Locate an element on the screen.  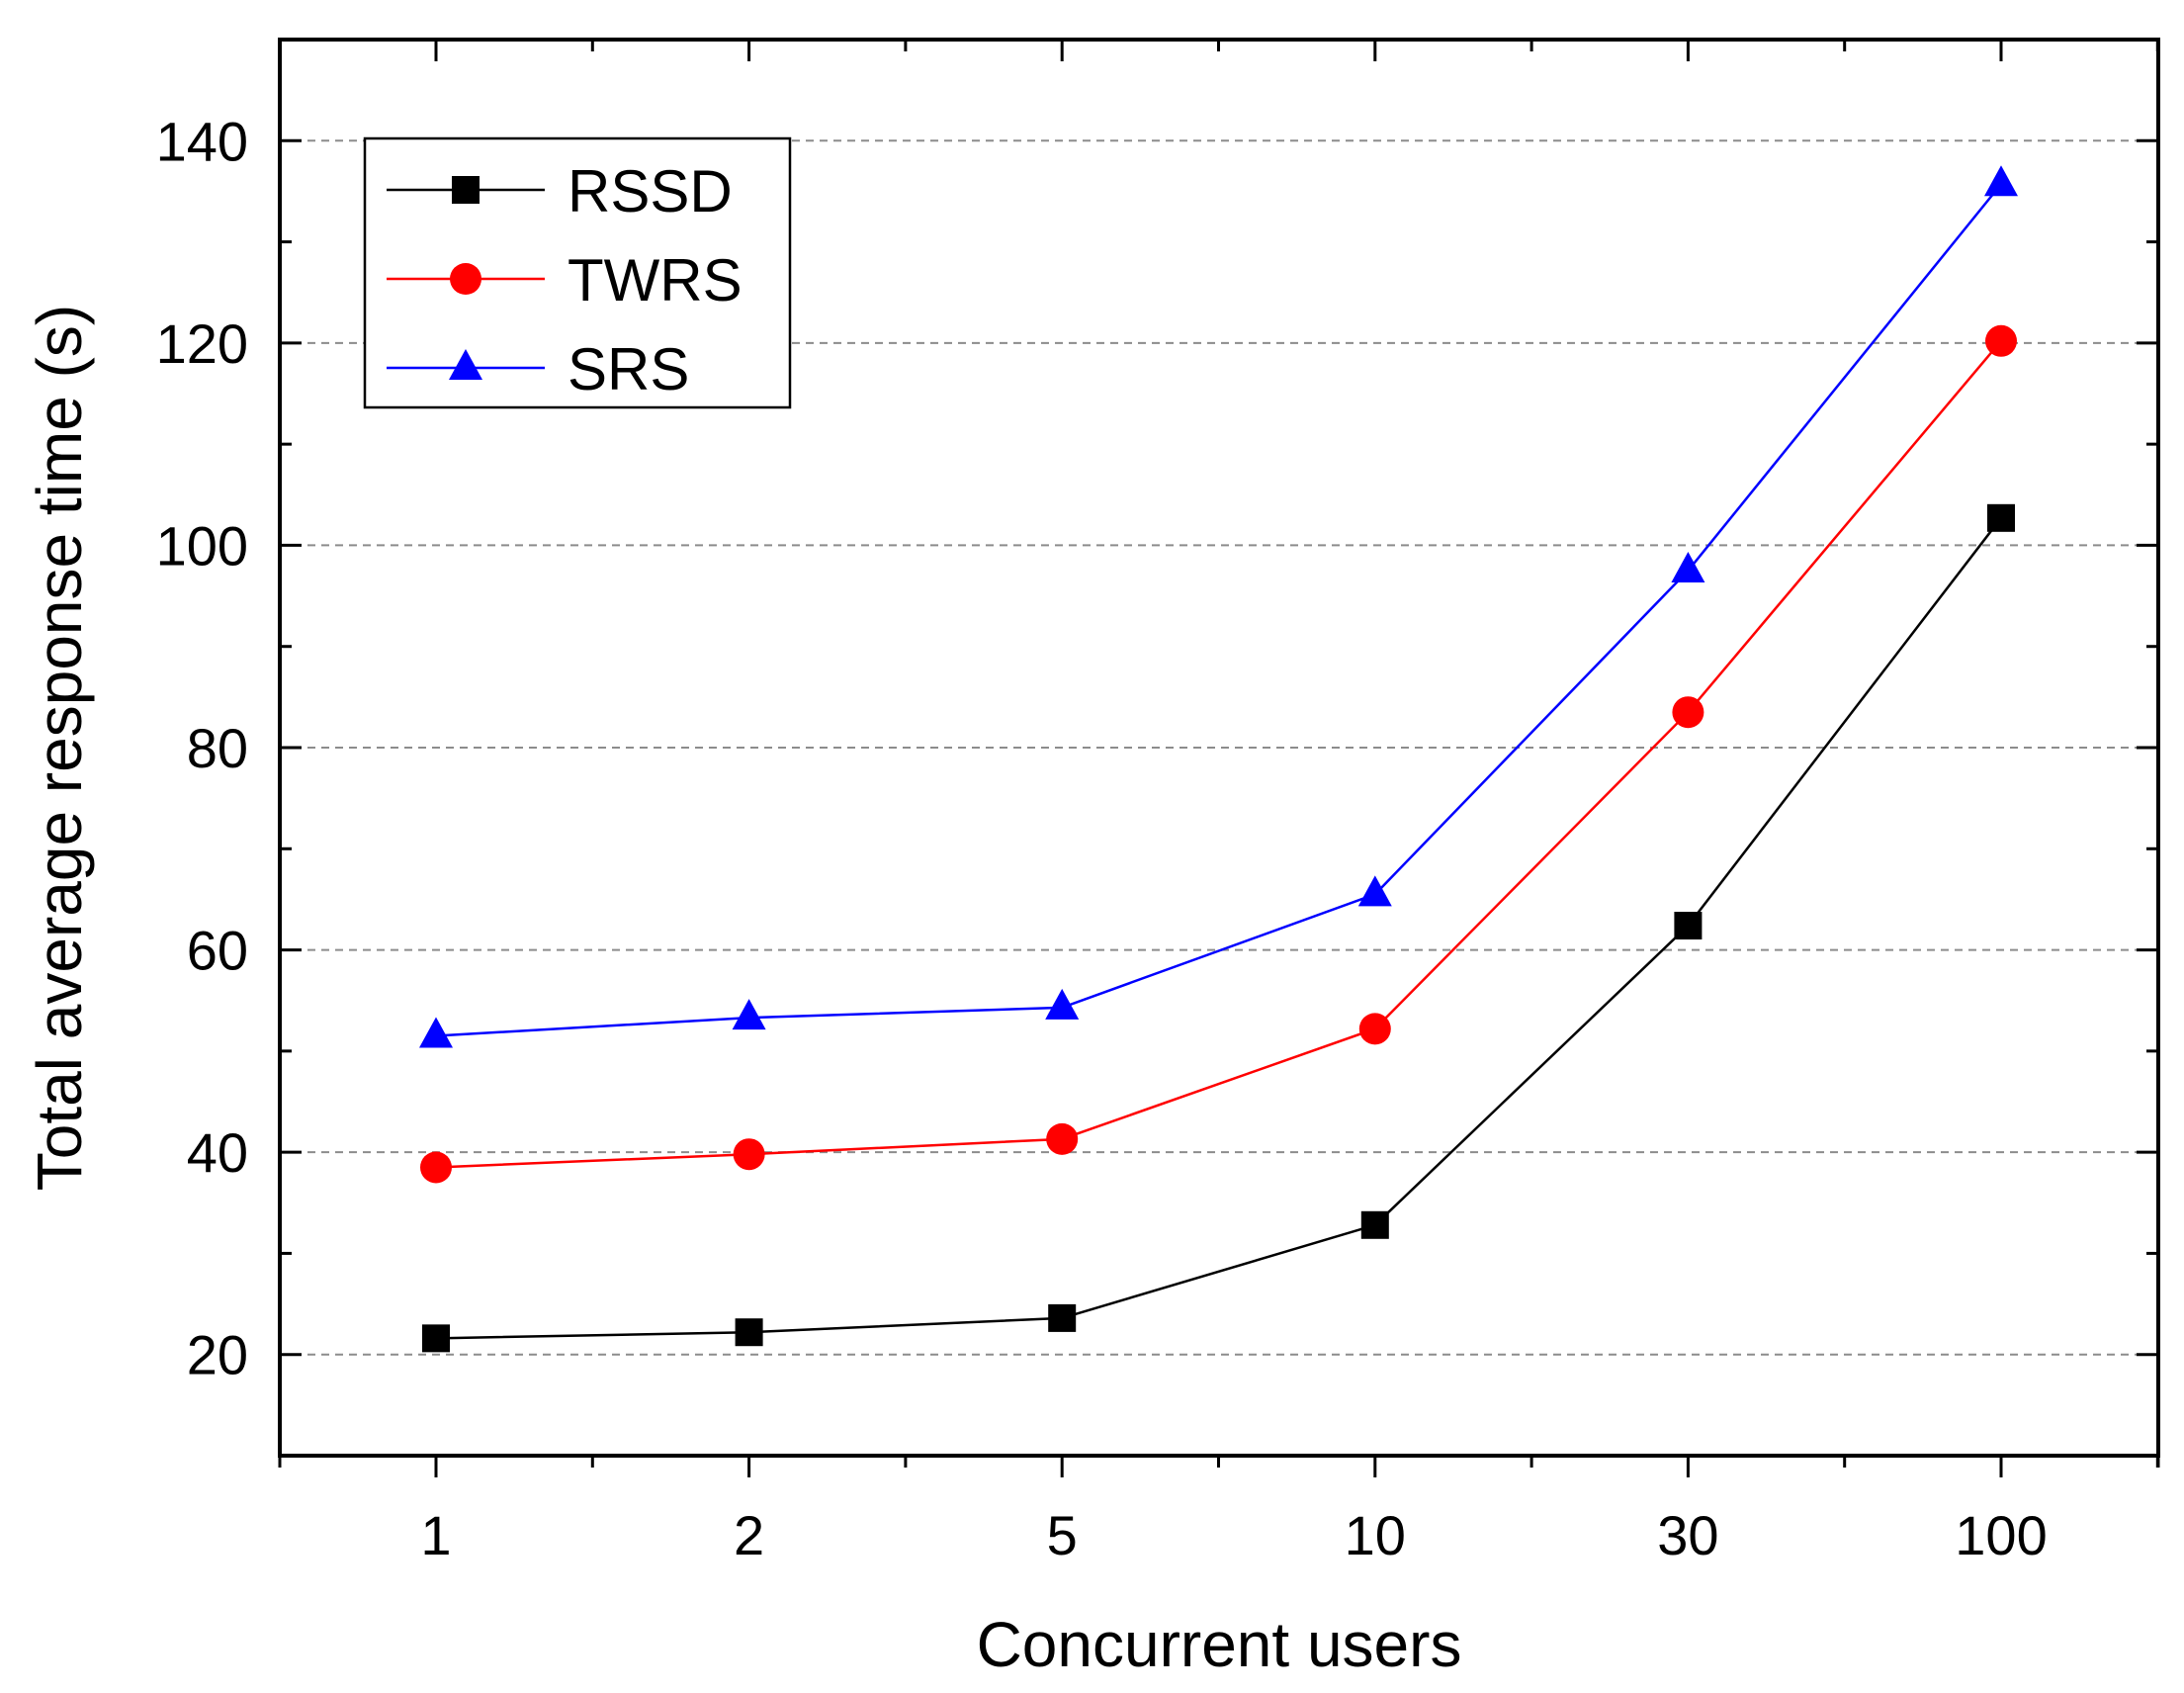
legend-box is located at coordinates (577, 272).